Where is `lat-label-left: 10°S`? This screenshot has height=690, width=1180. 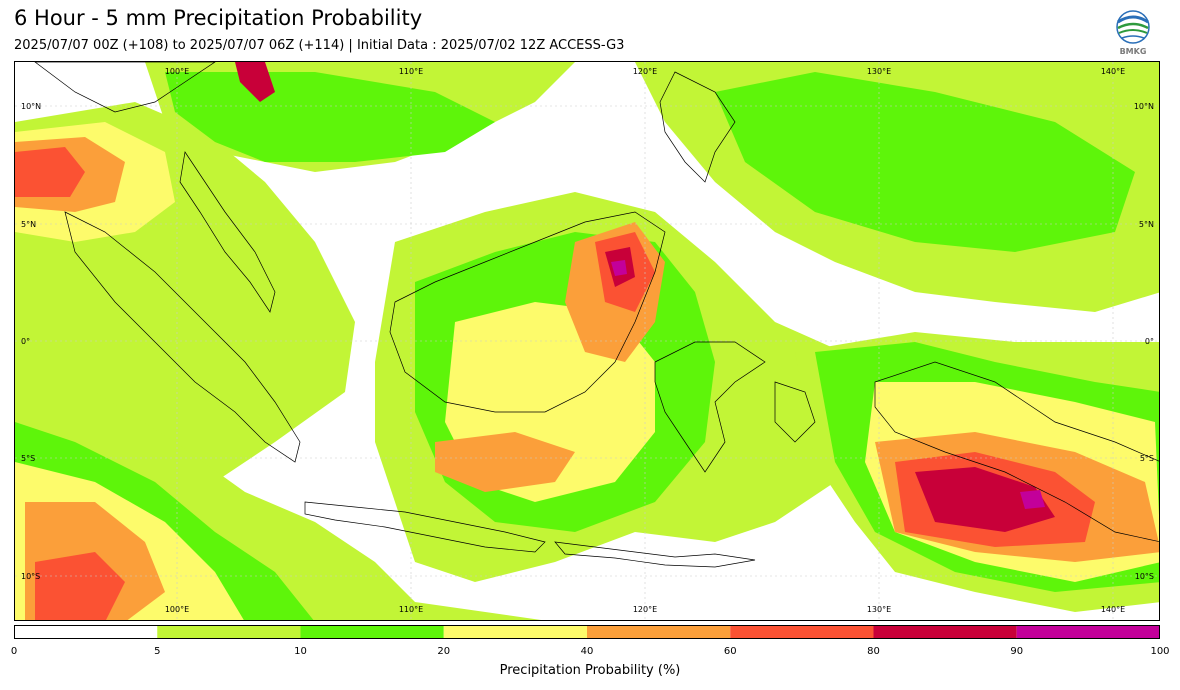
lat-label-left: 10°S is located at coordinates (30, 576).